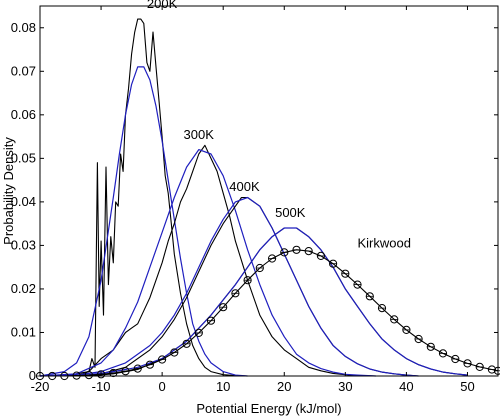 The image size is (500, 418). What do you see at coordinates (23, 70) in the screenshot?
I see `y-tick-label: 0.07` at bounding box center [23, 70].